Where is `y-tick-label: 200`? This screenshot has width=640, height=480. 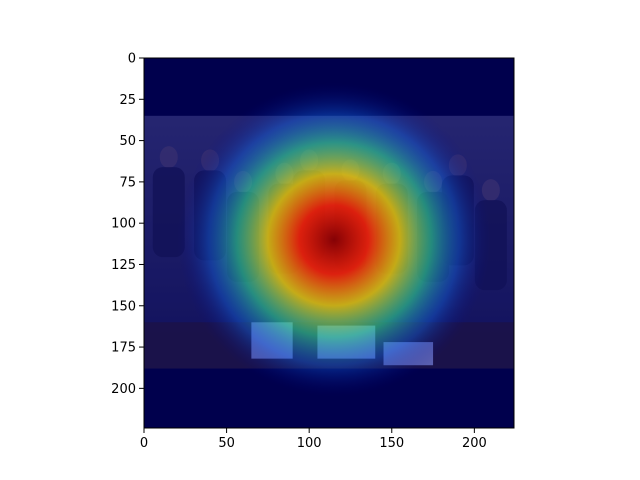 y-tick-label: 200 is located at coordinates (123, 389).